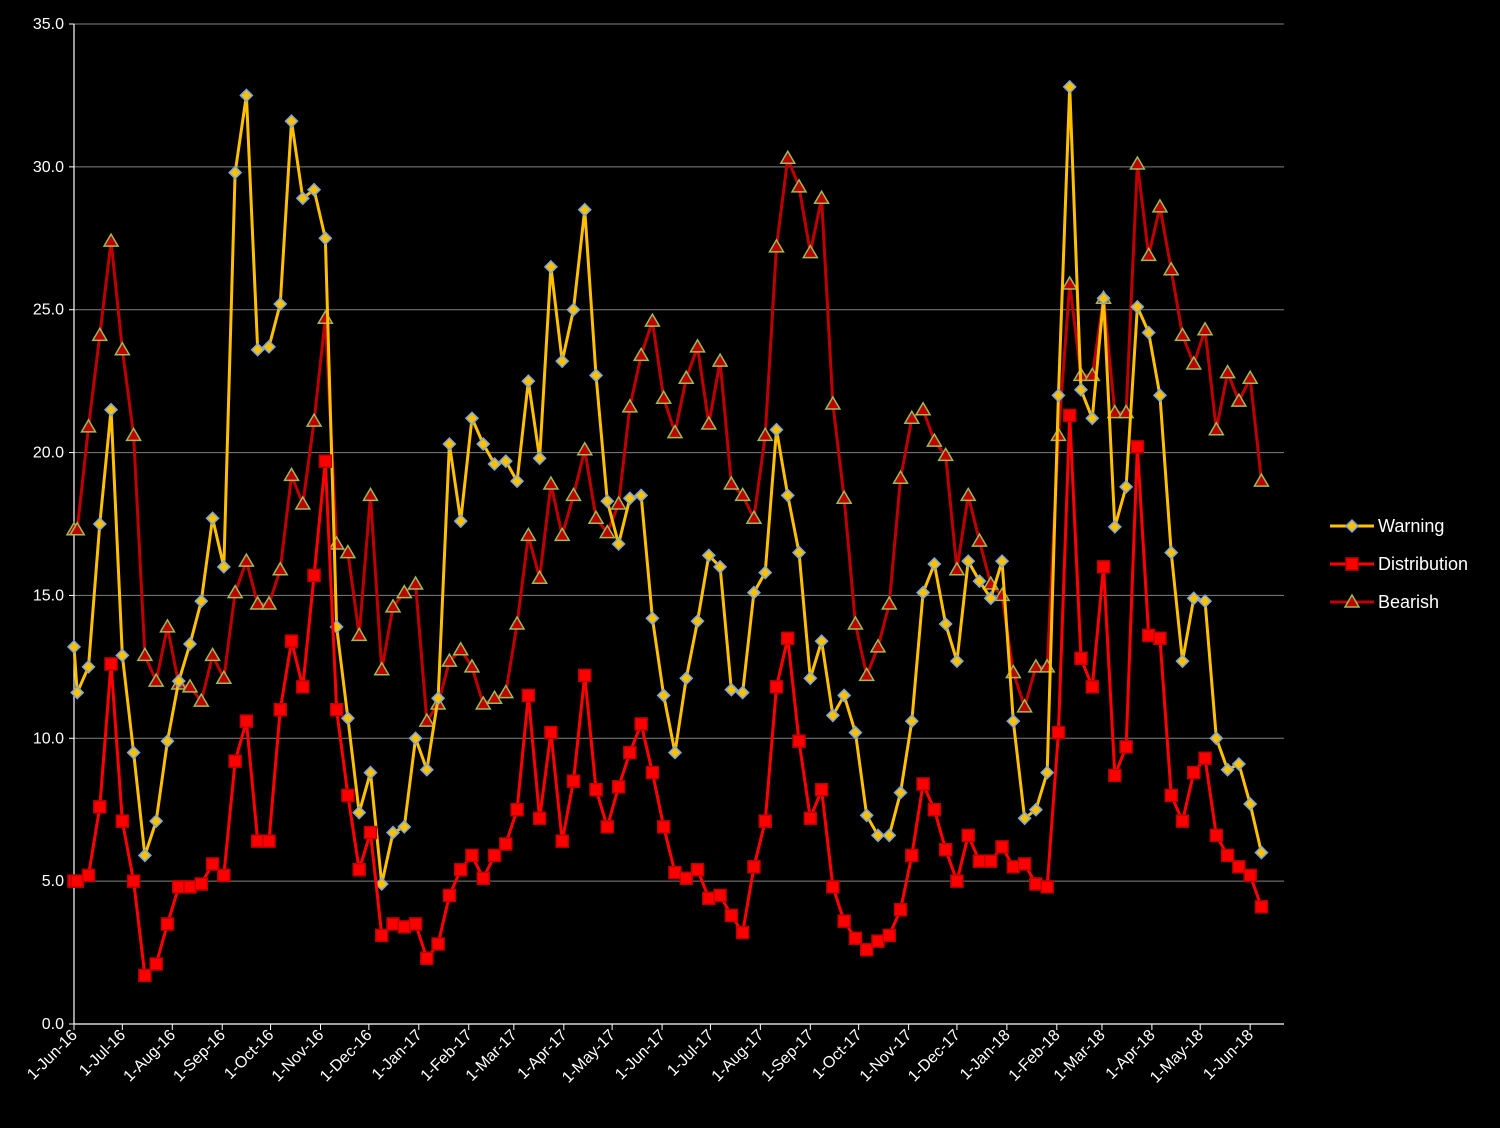 This screenshot has width=1500, height=1128. I want to click on y-tick-label: 20.0, so click(48, 453).